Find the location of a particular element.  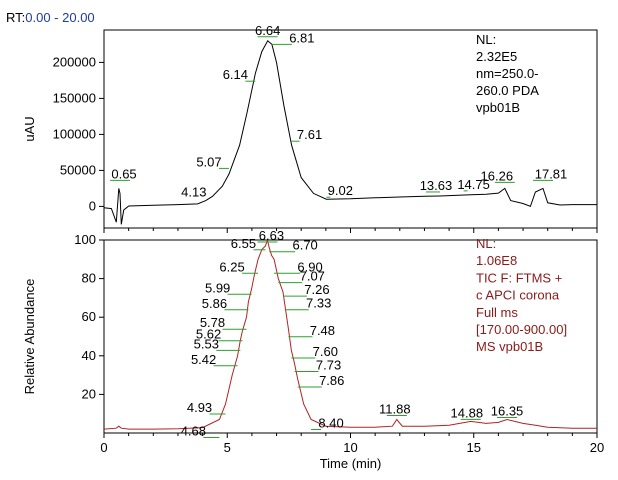

peak-label: 6.70 is located at coordinates (304, 245).